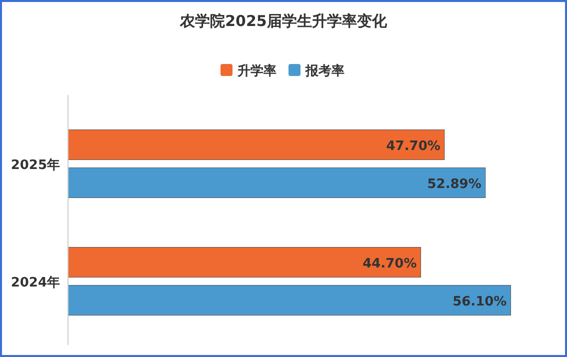 The width and height of the screenshot is (567, 357). I want to click on data-label: 44.70%, so click(389, 264).